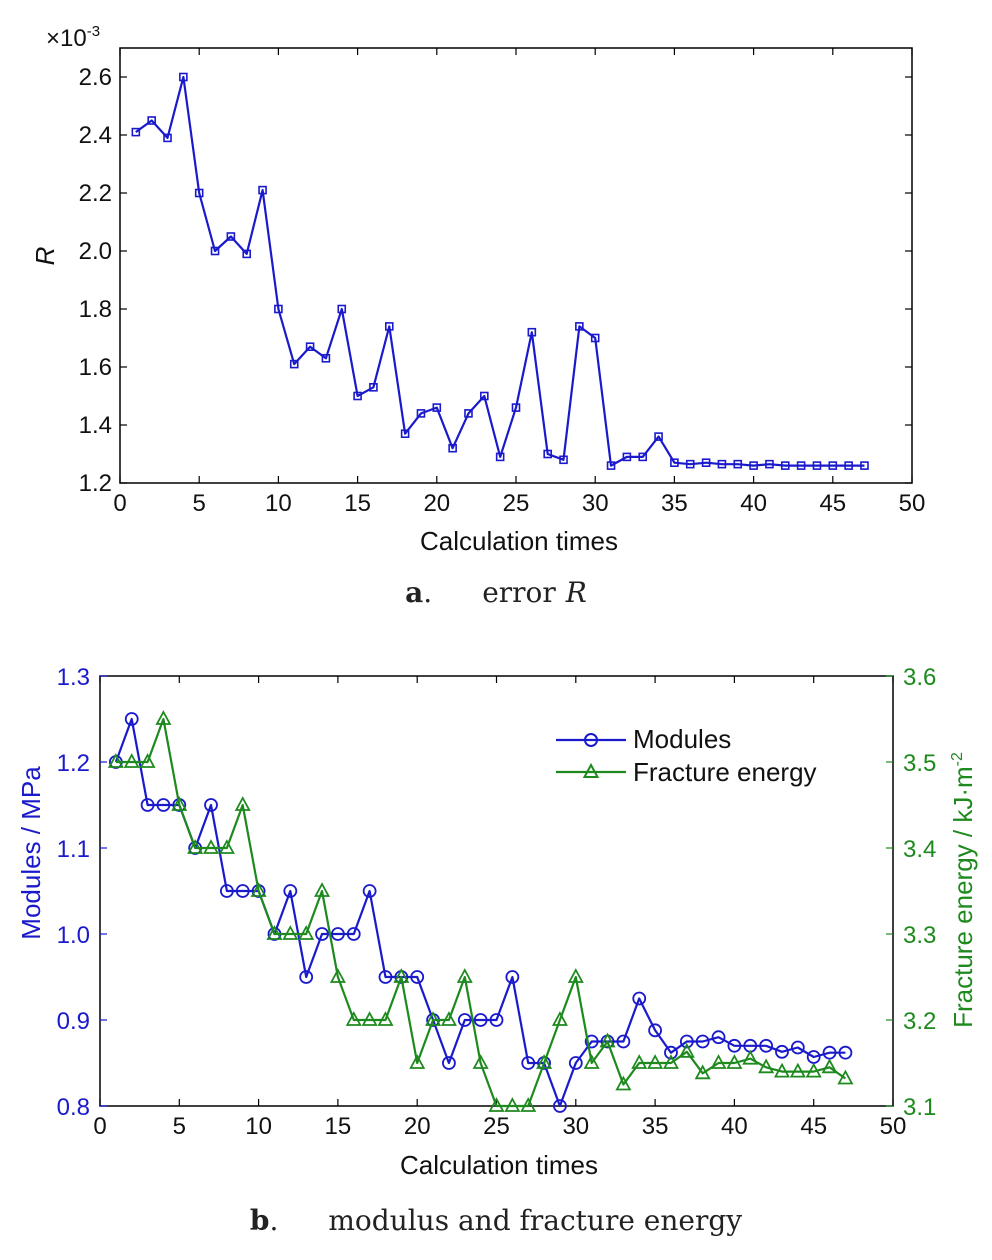 The height and width of the screenshot is (1260, 992). Describe the element at coordinates (95, 135) in the screenshot. I see `y-tick-label: 2.4` at that location.